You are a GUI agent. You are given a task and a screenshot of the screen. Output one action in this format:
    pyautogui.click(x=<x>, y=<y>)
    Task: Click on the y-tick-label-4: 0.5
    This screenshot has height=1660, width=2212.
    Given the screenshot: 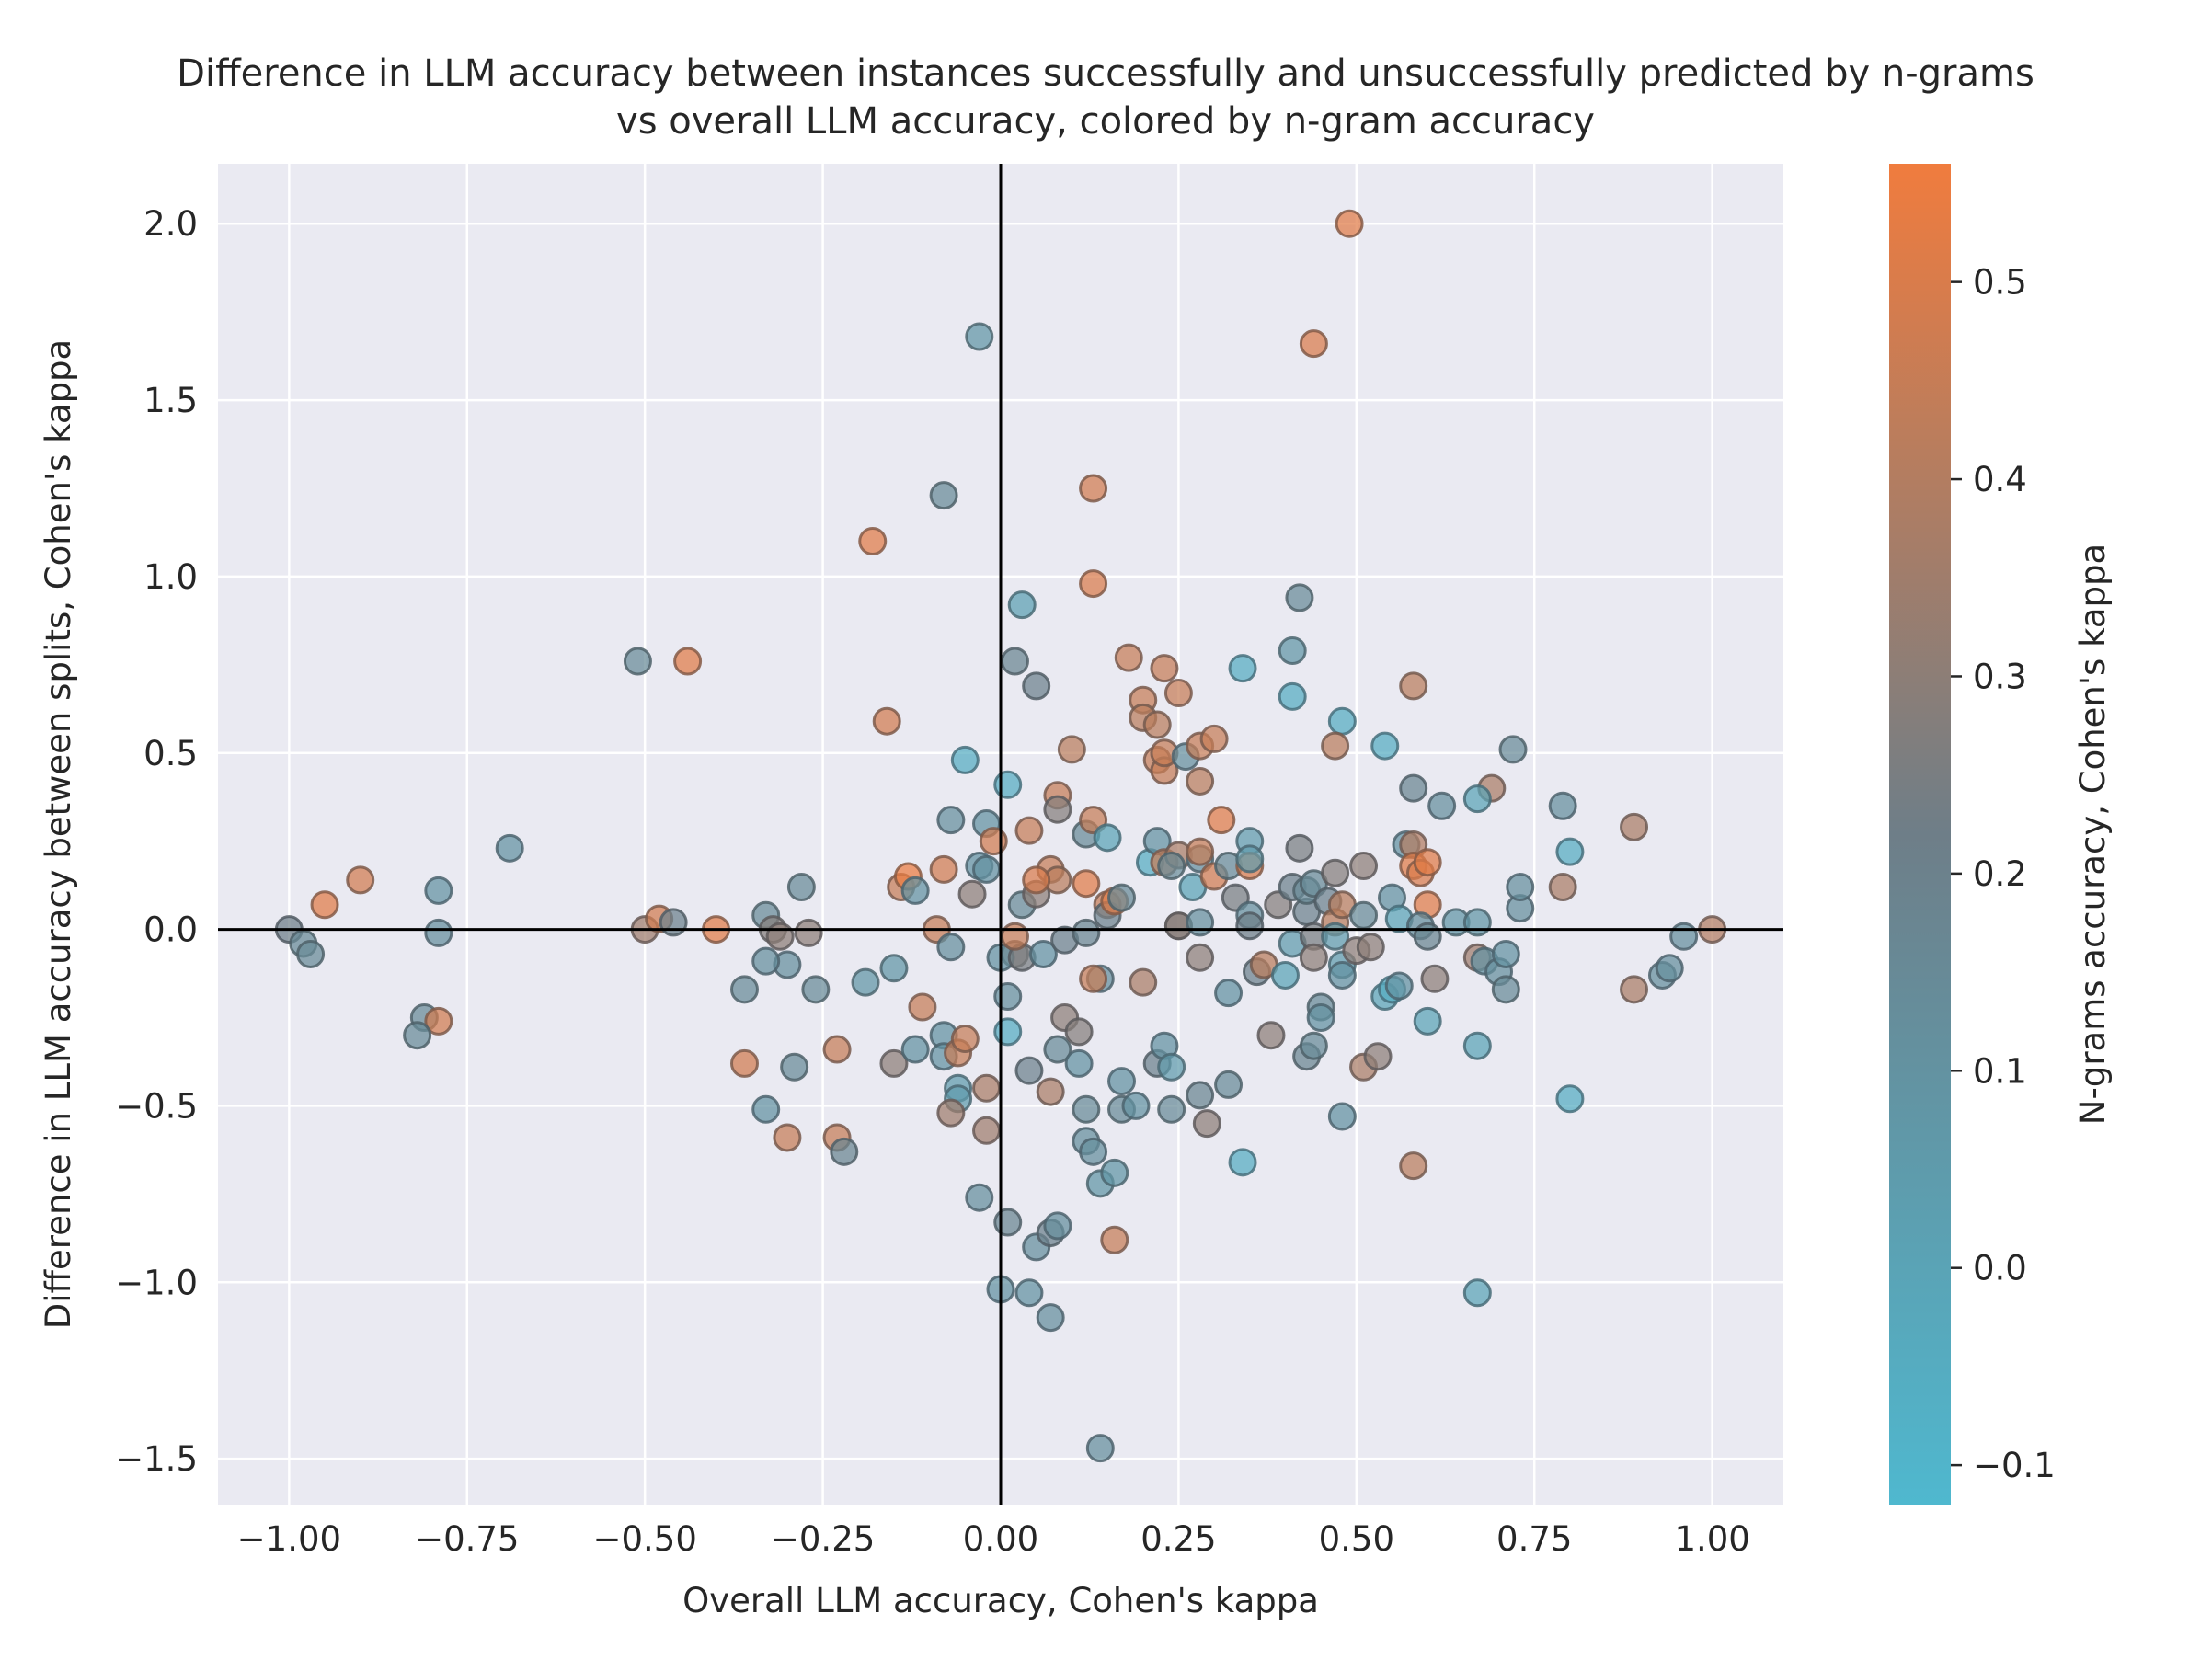 What is the action you would take?
    pyautogui.click(x=170, y=753)
    